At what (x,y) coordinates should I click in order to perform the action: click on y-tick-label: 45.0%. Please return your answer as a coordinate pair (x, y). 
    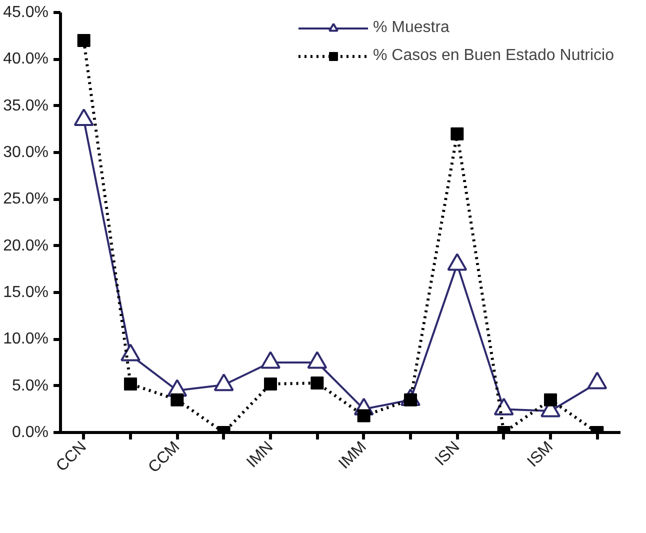
    Looking at the image, I should click on (26, 12).